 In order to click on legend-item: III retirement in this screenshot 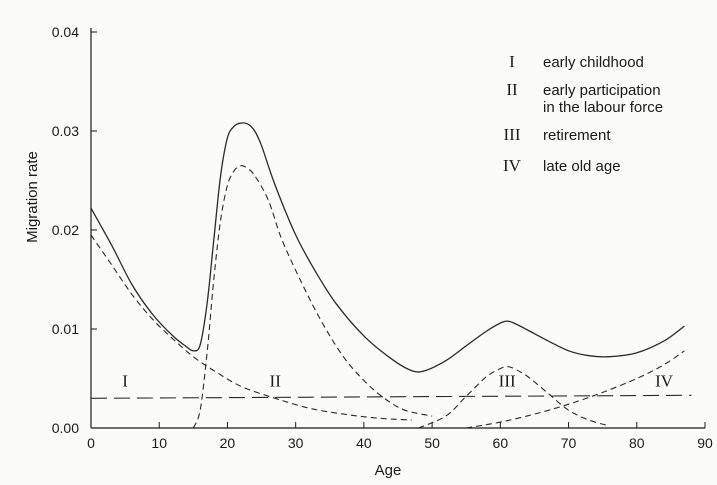, I will do `click(558, 134)`.